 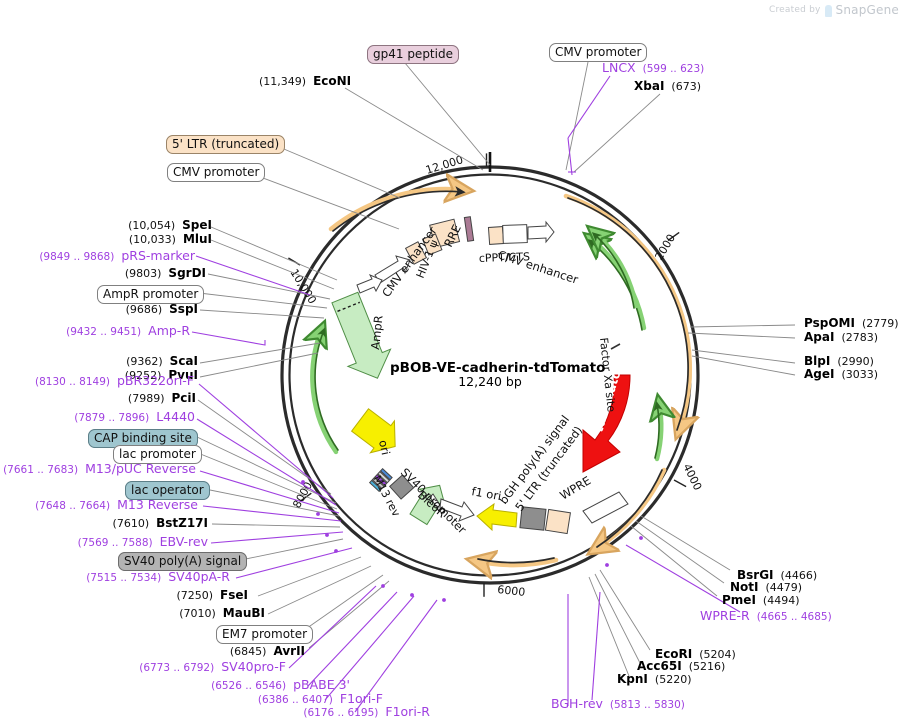 I want to click on amp-r-primer: Amp-R, so click(x=169, y=330).